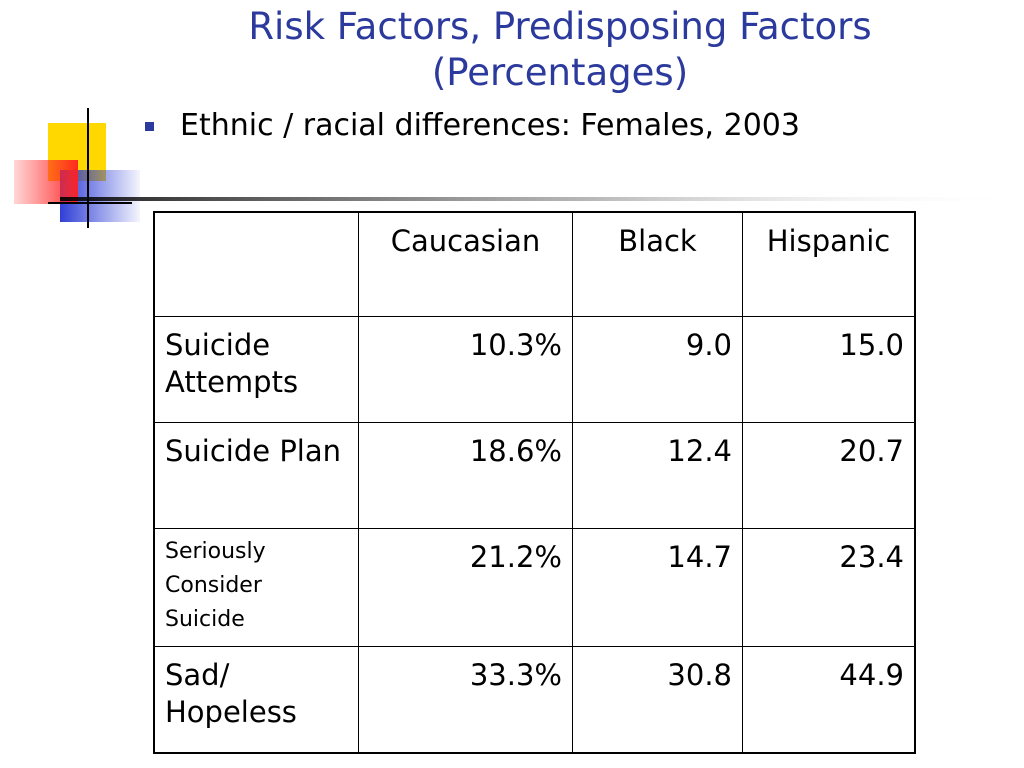  What do you see at coordinates (256, 264) in the screenshot?
I see `header-cell-empty` at bounding box center [256, 264].